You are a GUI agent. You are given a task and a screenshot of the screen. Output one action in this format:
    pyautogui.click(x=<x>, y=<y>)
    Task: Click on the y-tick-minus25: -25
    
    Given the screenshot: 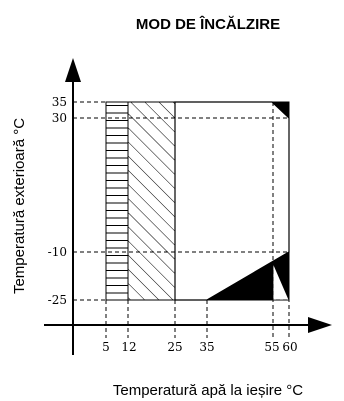 What is the action you would take?
    pyautogui.click(x=57, y=300)
    